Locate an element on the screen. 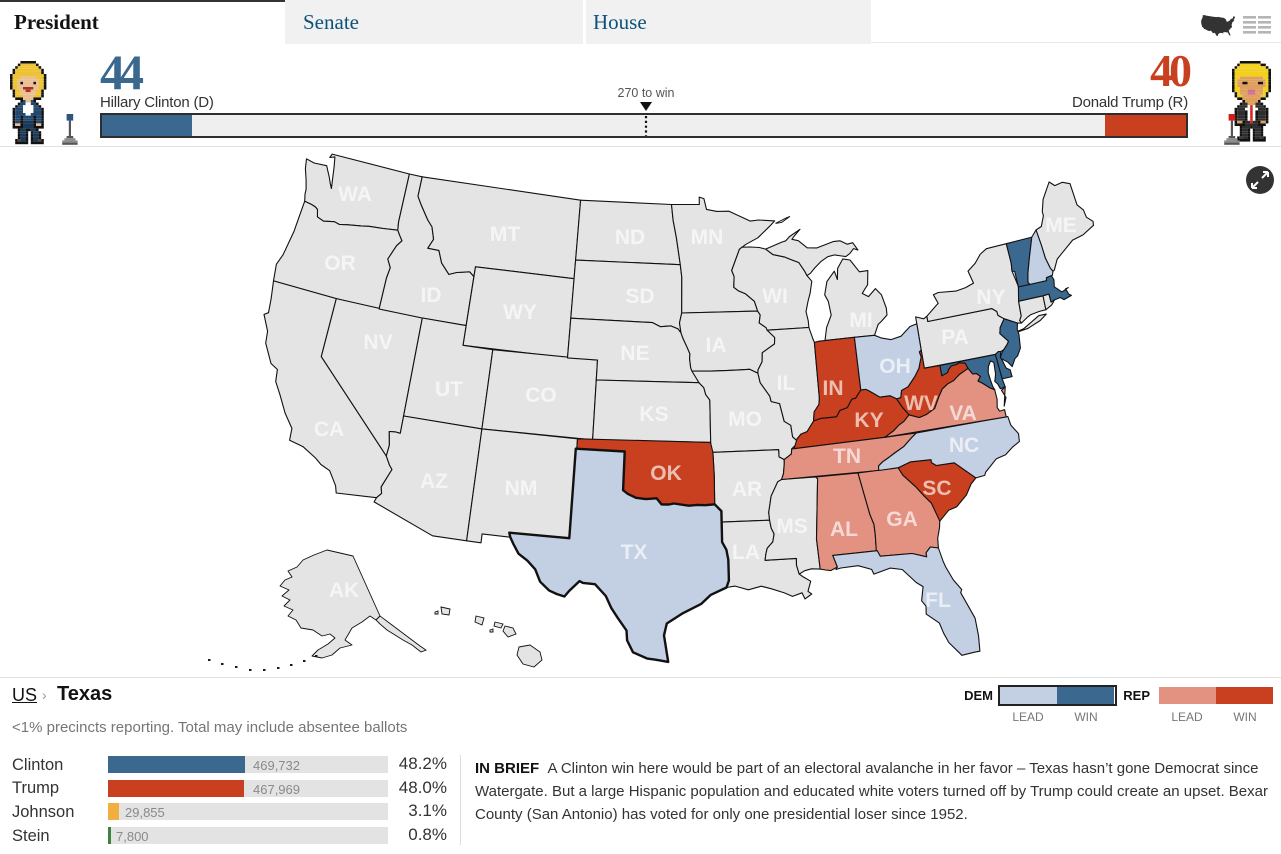  svg-text: MN is located at coordinates (707, 237).